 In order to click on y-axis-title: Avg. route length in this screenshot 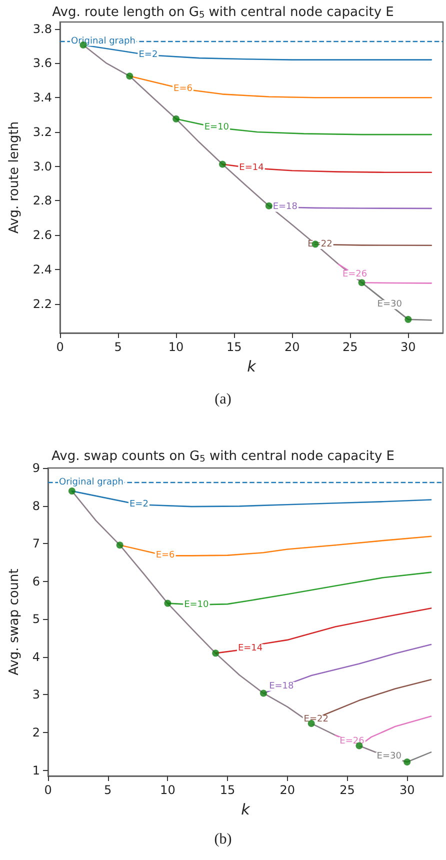, I will do `click(14, 177)`.